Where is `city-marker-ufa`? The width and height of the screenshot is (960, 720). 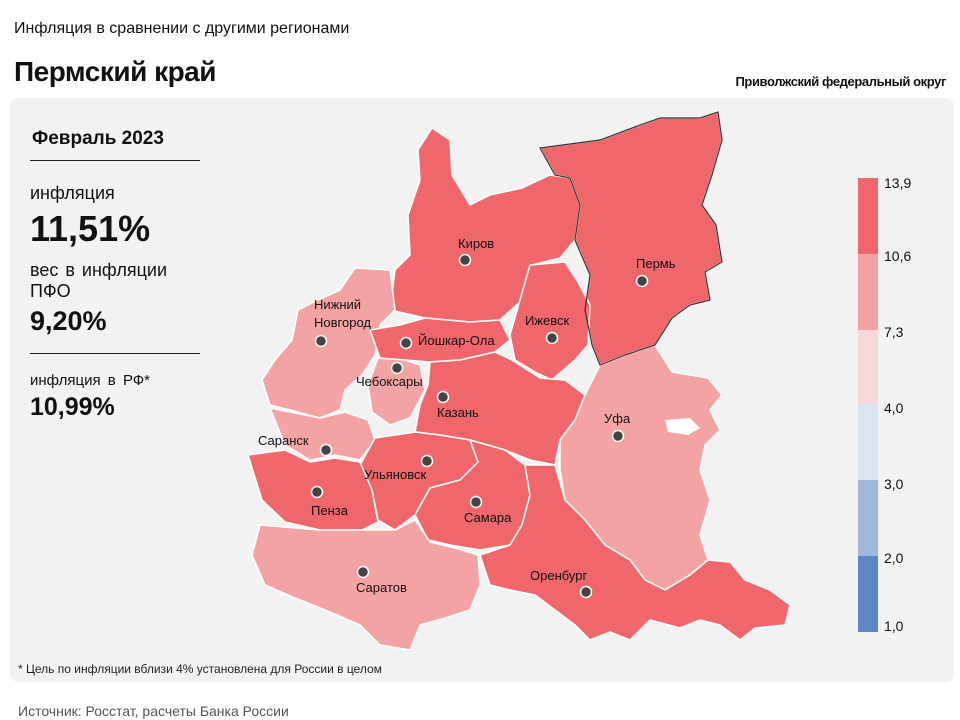 city-marker-ufa is located at coordinates (618, 436).